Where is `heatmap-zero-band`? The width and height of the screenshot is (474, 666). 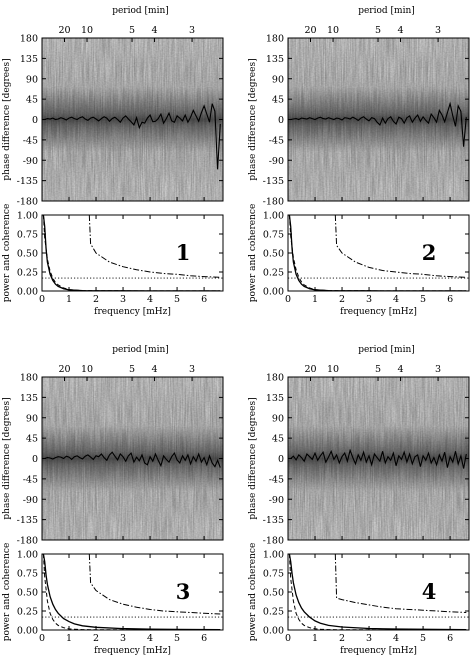 heatmap-zero-band is located at coordinates (378, 119).